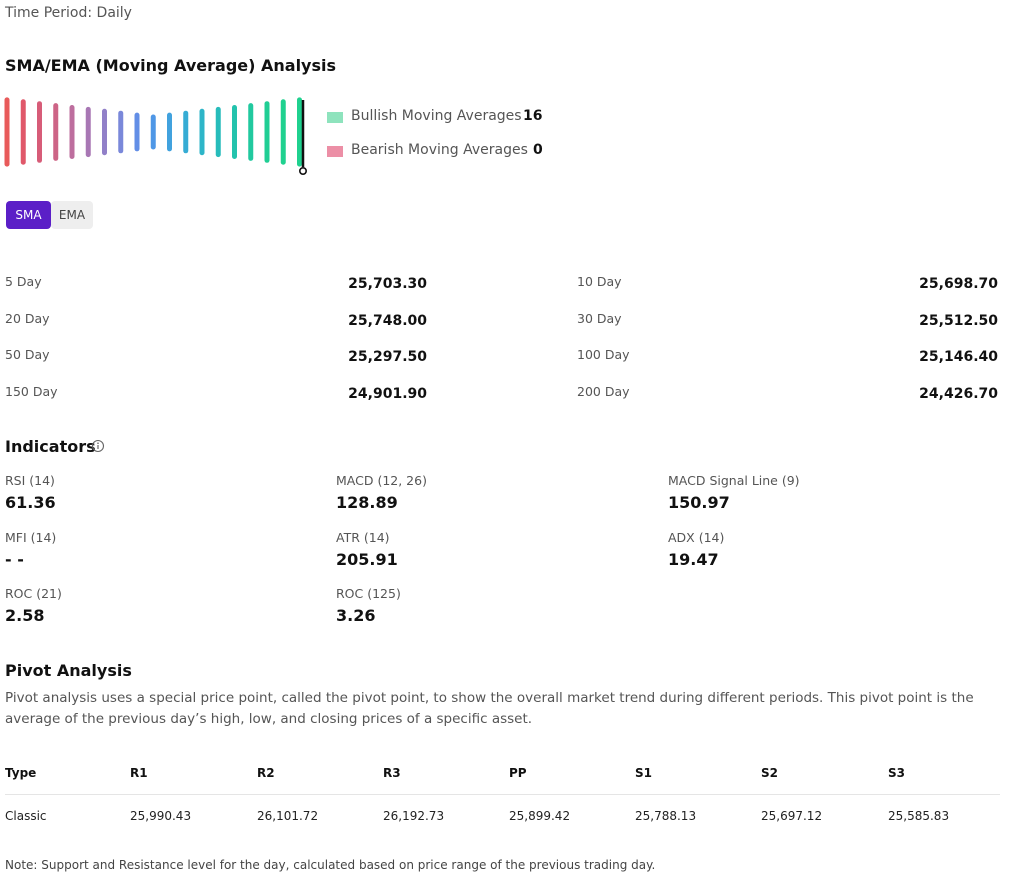 The height and width of the screenshot is (883, 1024). I want to click on ma-value: 24,426.70, so click(958, 393).